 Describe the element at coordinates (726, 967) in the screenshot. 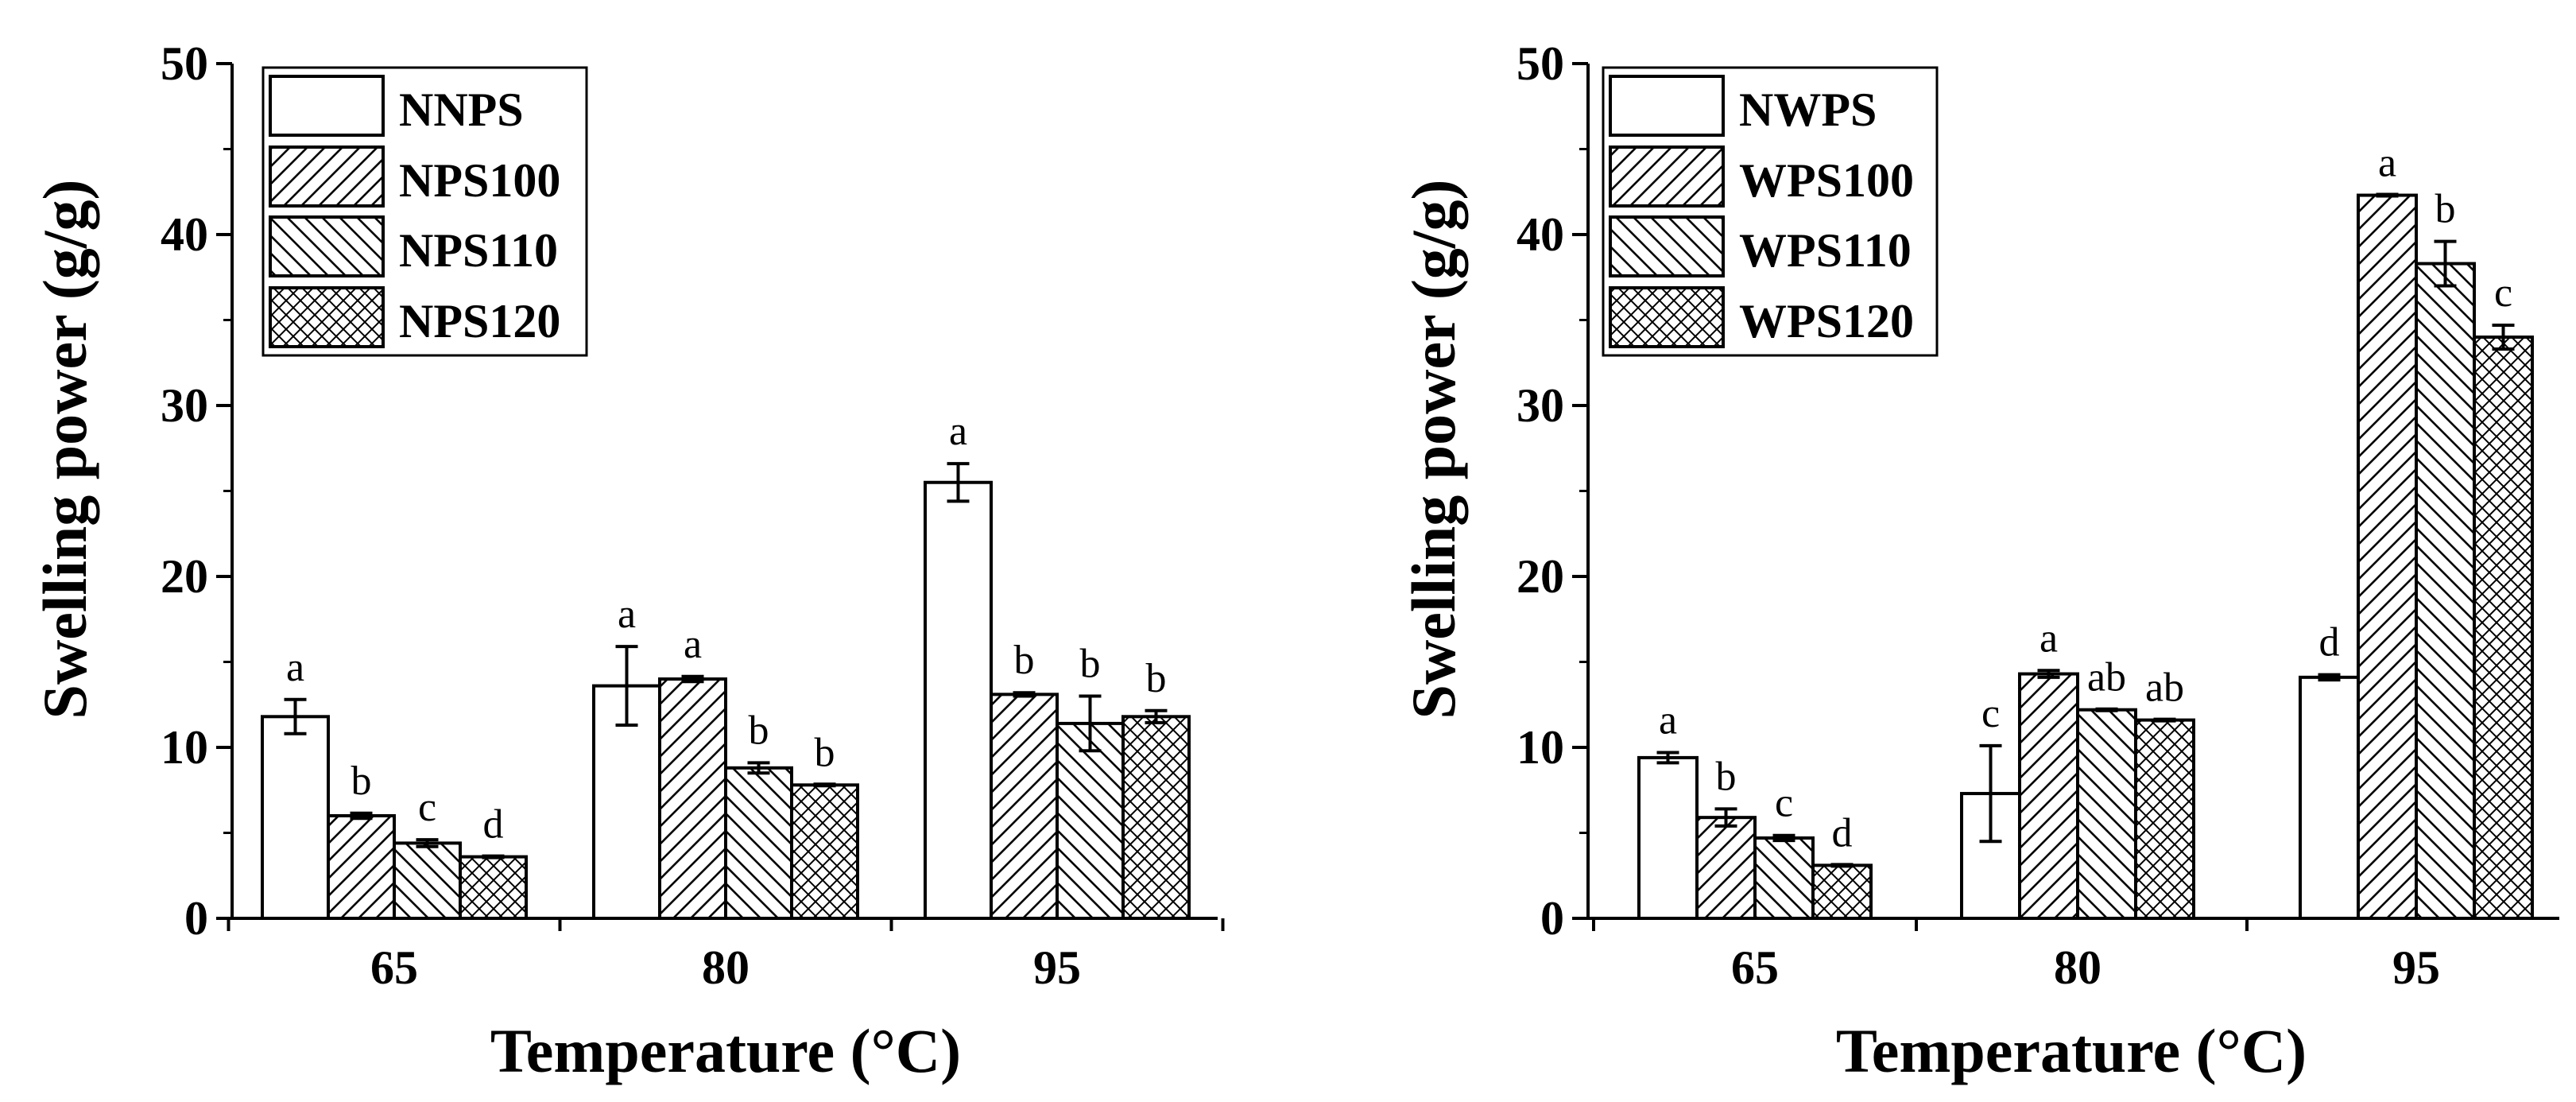

I see `left-x-tick-label: 80` at that location.